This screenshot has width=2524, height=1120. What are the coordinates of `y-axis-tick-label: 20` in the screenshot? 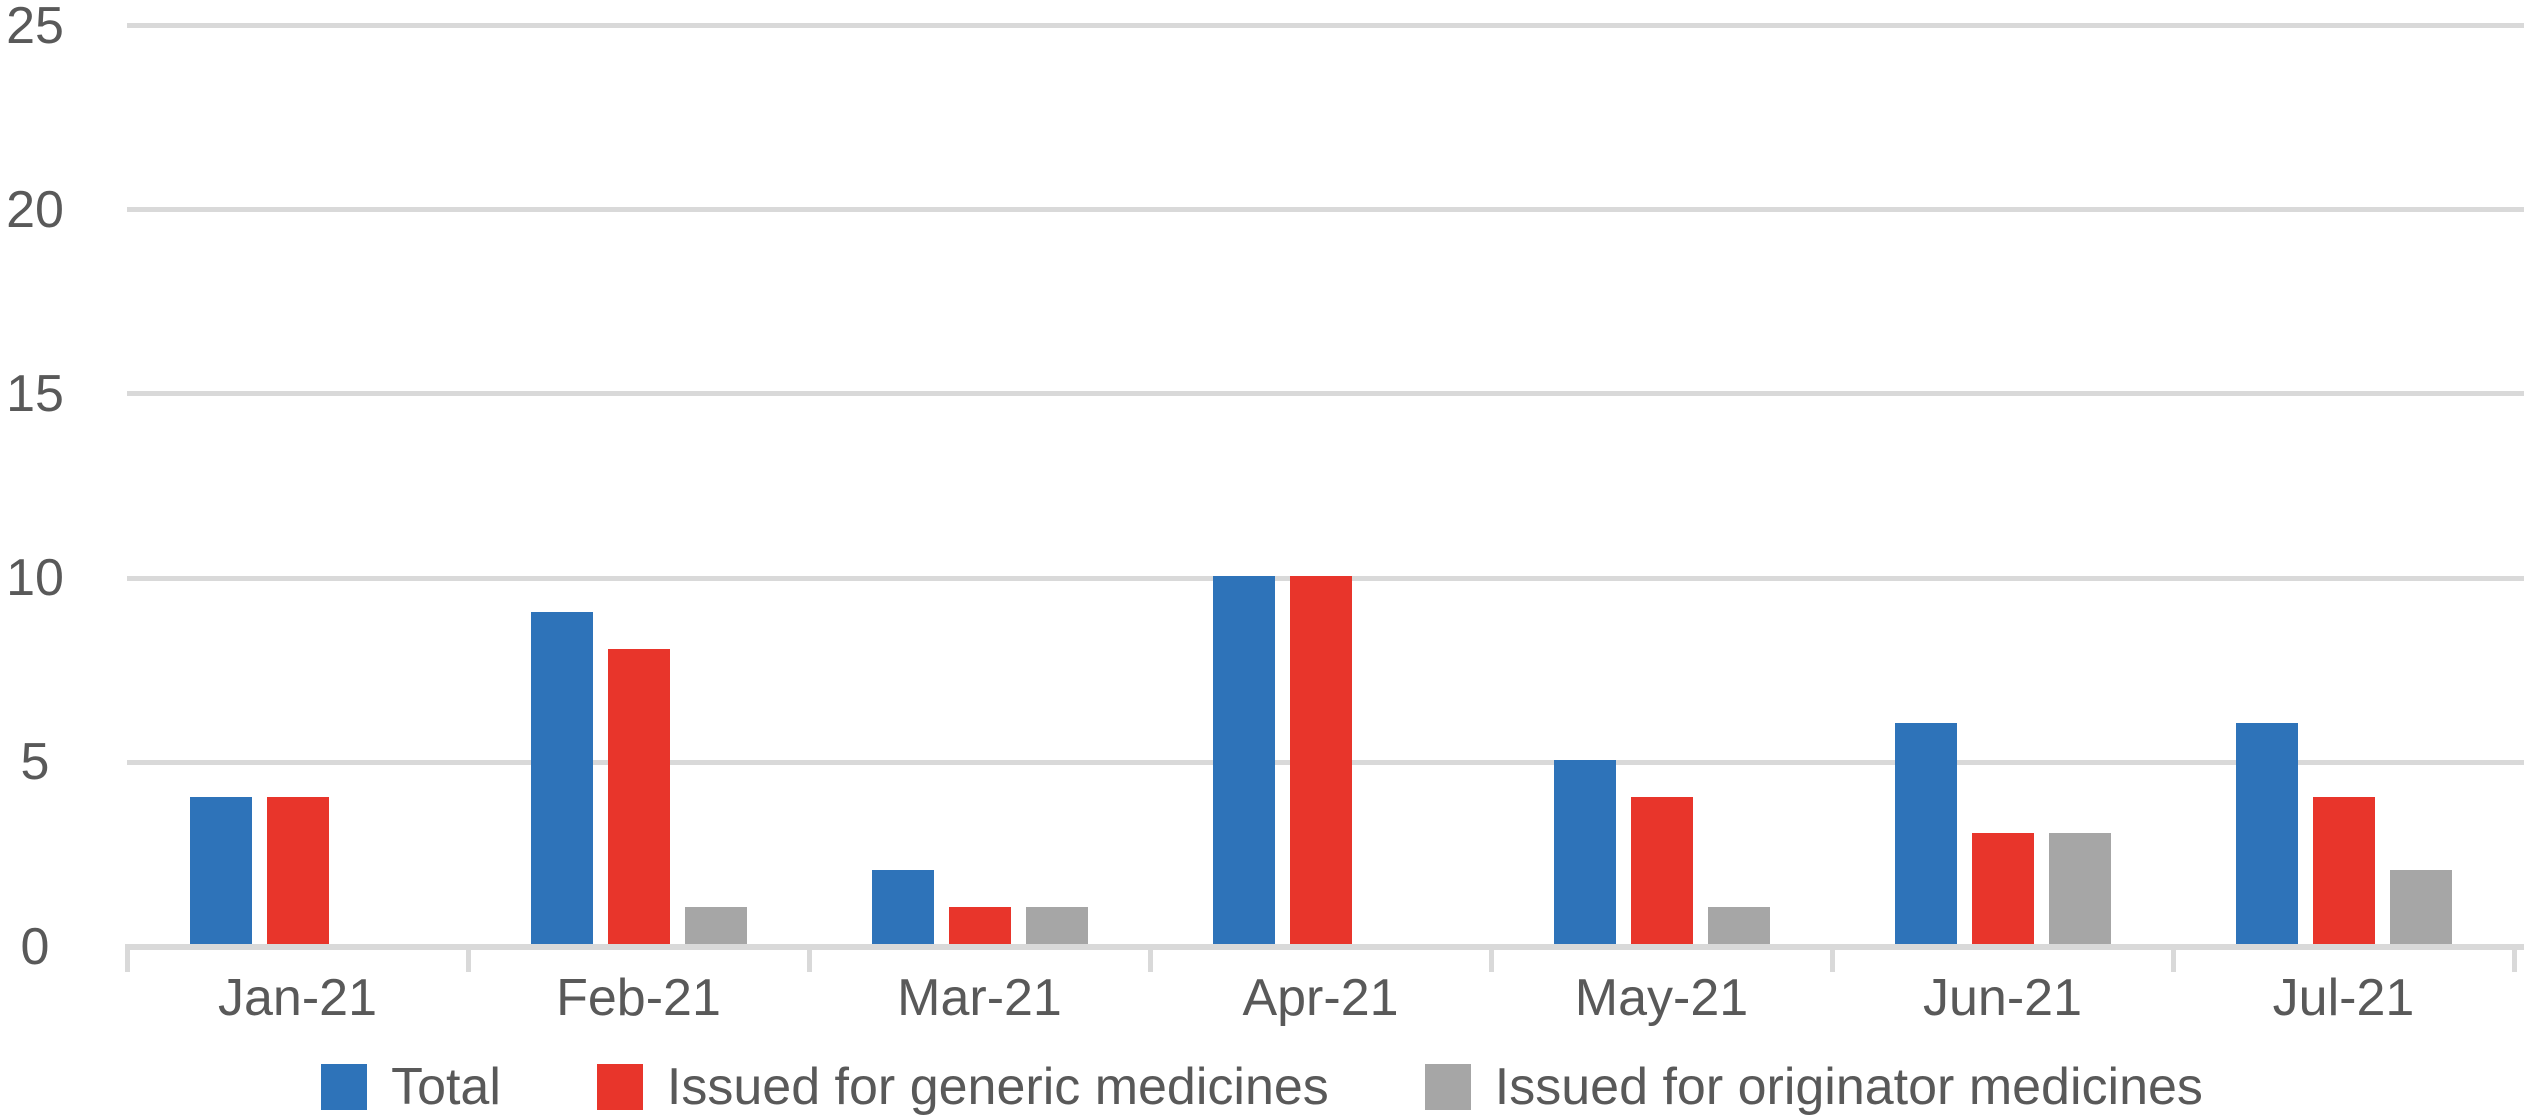 It's located at (35, 209).